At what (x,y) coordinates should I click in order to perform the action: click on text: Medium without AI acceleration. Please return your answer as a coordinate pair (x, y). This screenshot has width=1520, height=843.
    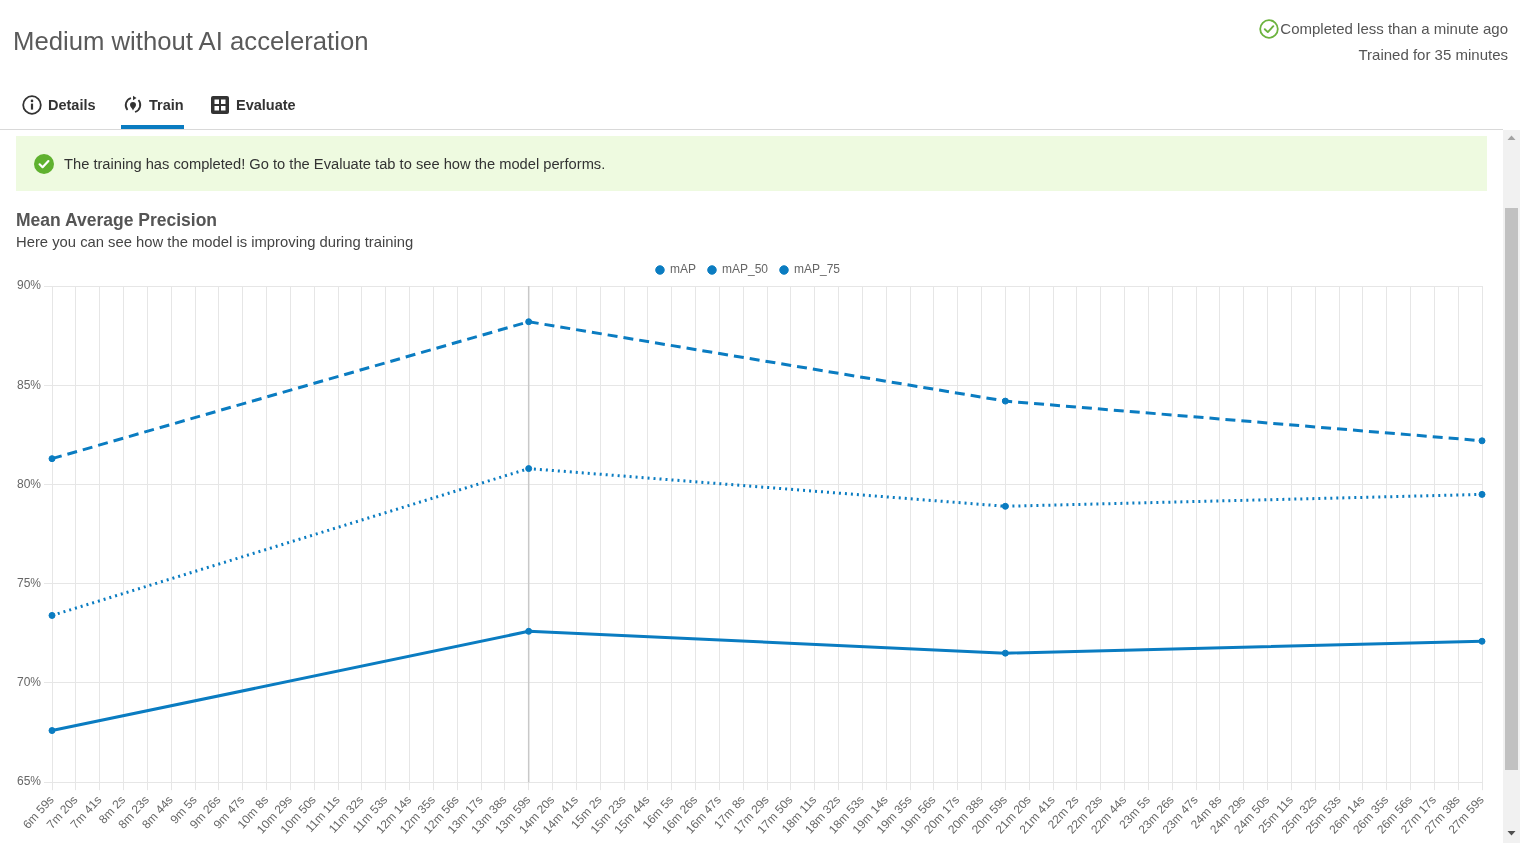
    Looking at the image, I should click on (191, 41).